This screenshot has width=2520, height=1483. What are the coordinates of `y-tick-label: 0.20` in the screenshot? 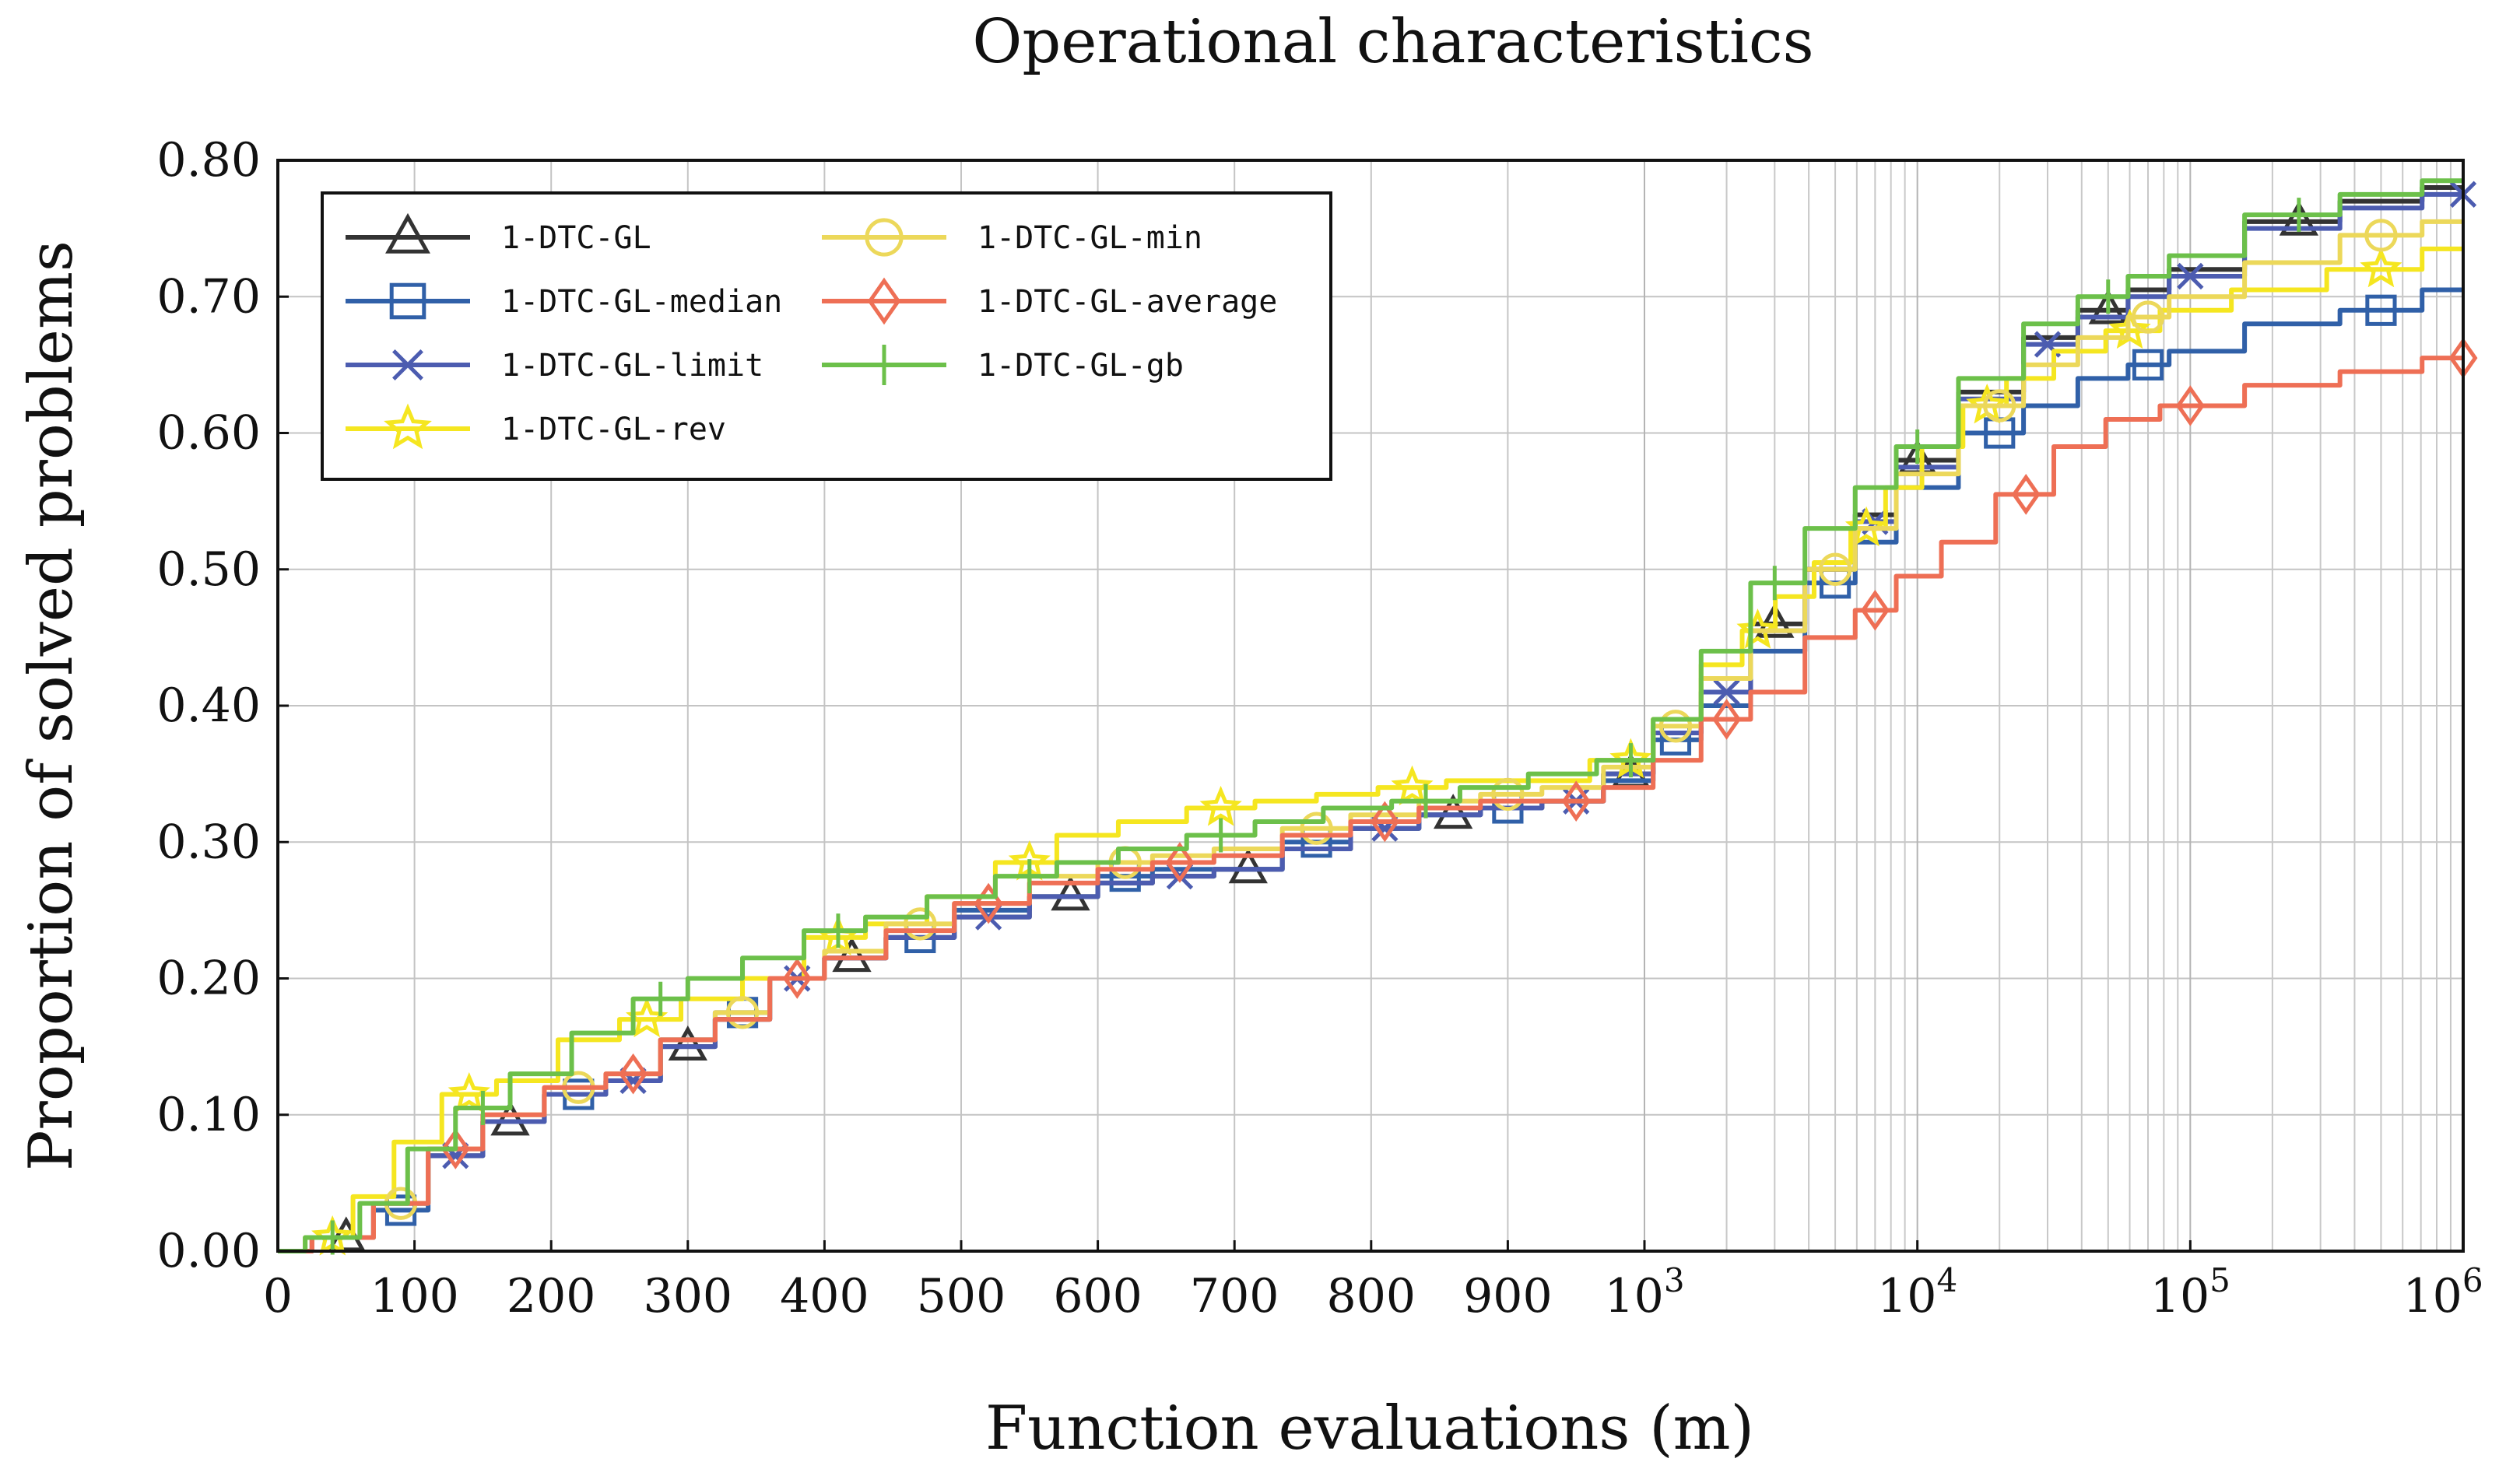 It's located at (208, 979).